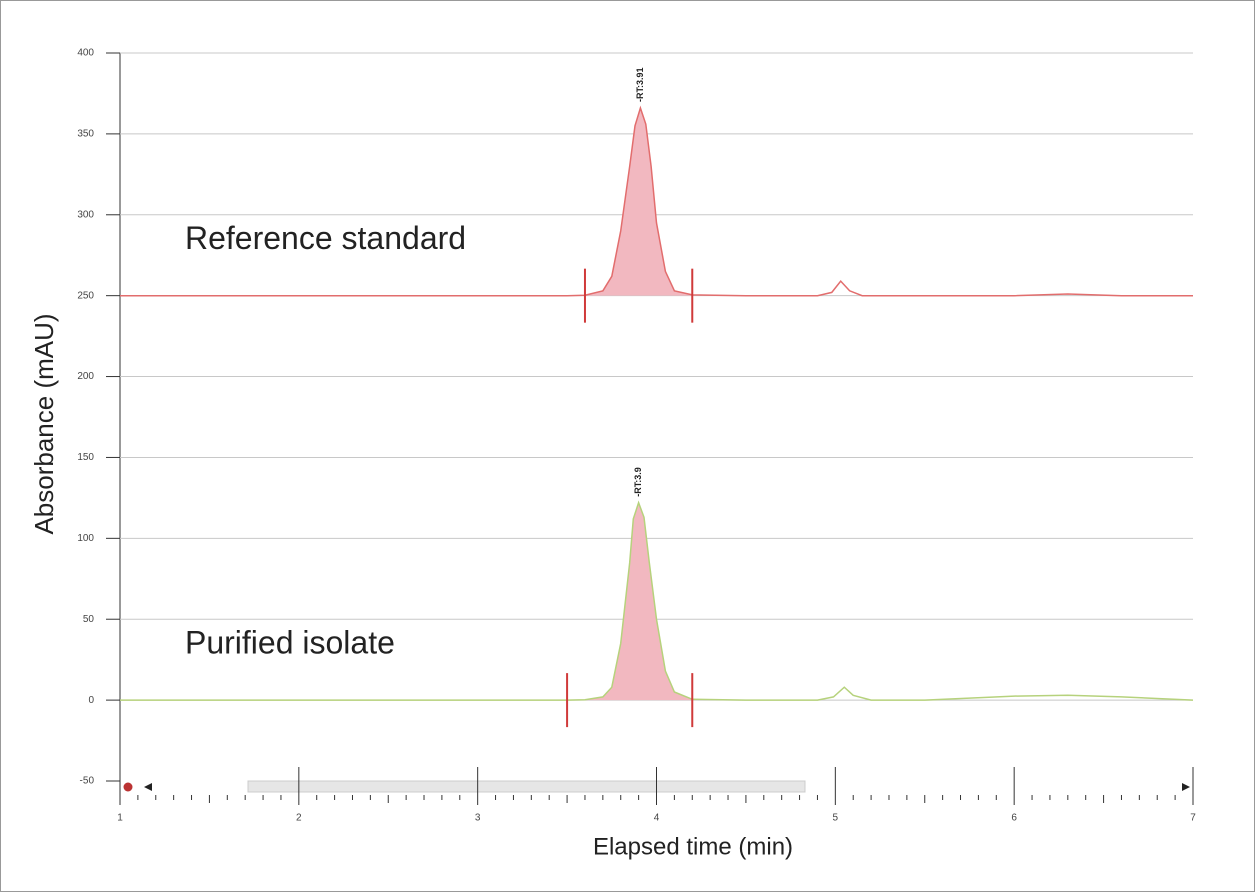 The image size is (1255, 892). Describe the element at coordinates (290, 643) in the screenshot. I see `series-label: Purified isolate` at that location.